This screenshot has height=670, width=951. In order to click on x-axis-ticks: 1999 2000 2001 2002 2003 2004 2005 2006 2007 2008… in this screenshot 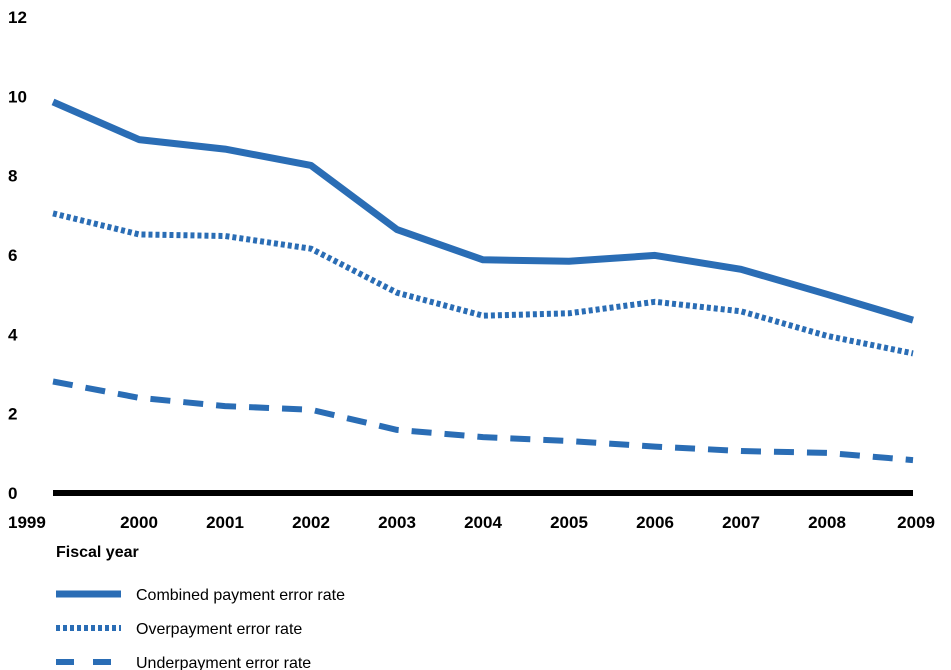, I will do `click(471, 522)`.